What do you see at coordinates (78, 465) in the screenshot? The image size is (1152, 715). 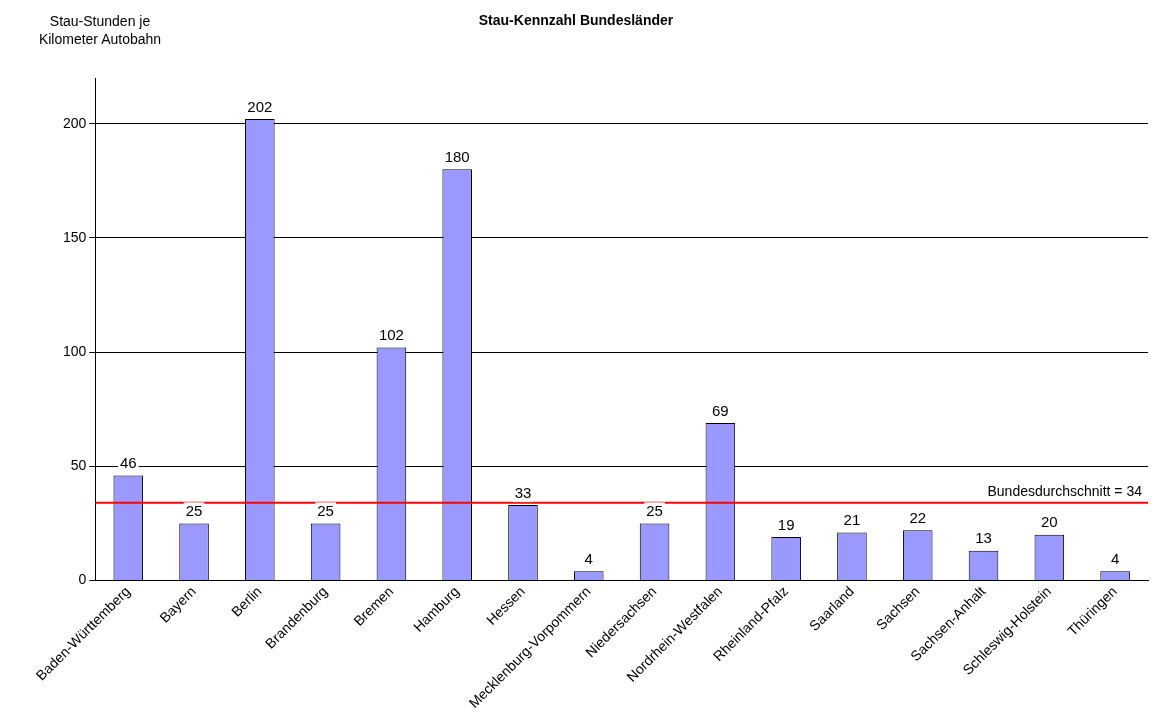 I see `y-tick-label: 50` at bounding box center [78, 465].